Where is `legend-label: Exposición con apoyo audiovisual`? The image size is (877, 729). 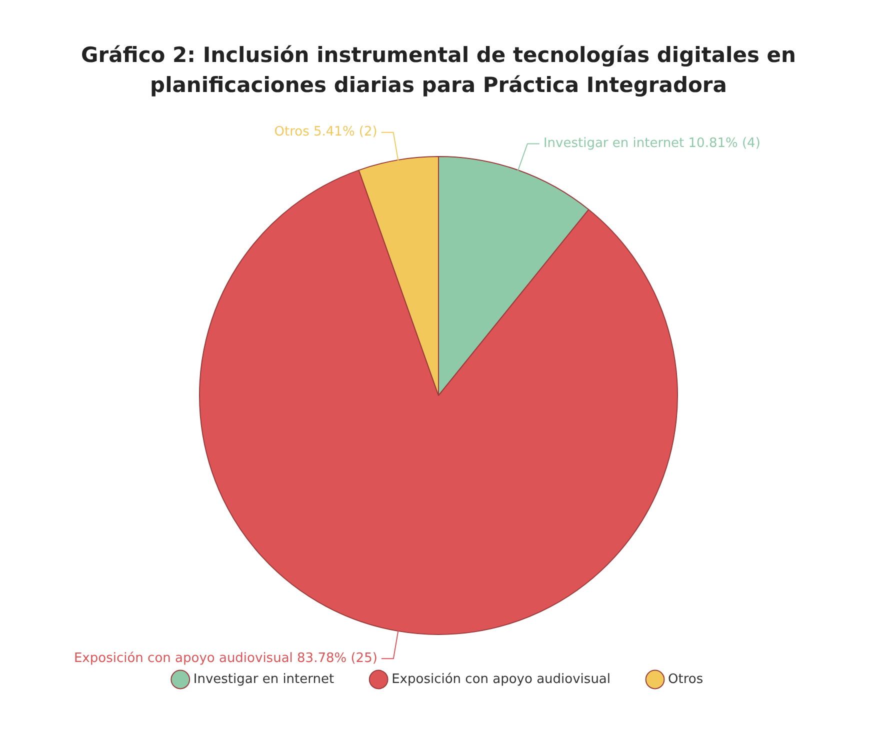 legend-label: Exposición con apoyo audiovisual is located at coordinates (501, 679).